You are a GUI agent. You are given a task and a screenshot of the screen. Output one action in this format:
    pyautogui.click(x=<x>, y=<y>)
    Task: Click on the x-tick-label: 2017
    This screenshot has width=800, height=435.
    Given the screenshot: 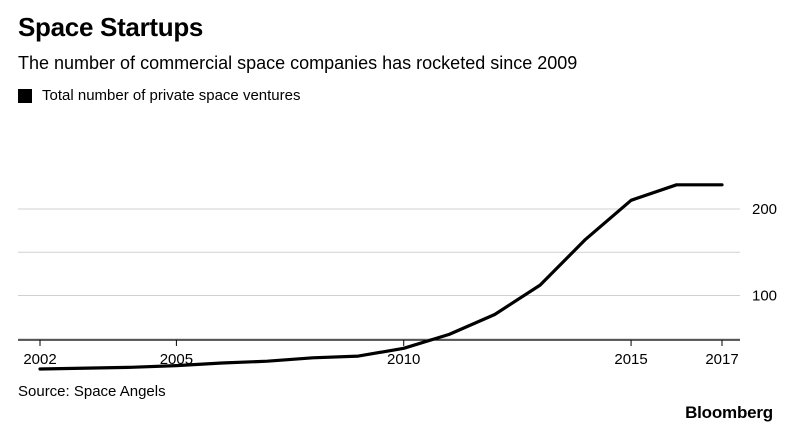 What is the action you would take?
    pyautogui.click(x=721, y=359)
    